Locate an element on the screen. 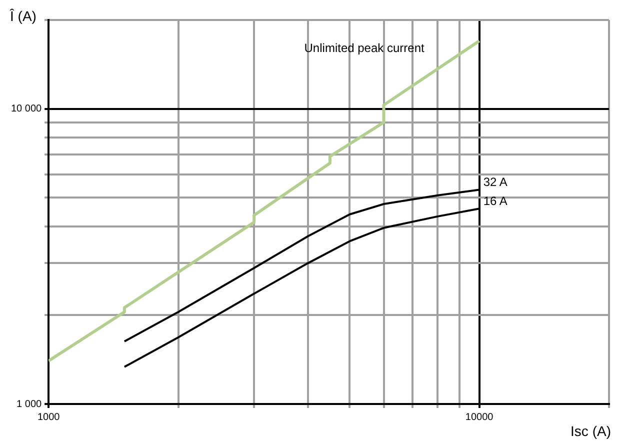 The image size is (621, 448). y-tick-label: 1 000 is located at coordinates (29, 404).